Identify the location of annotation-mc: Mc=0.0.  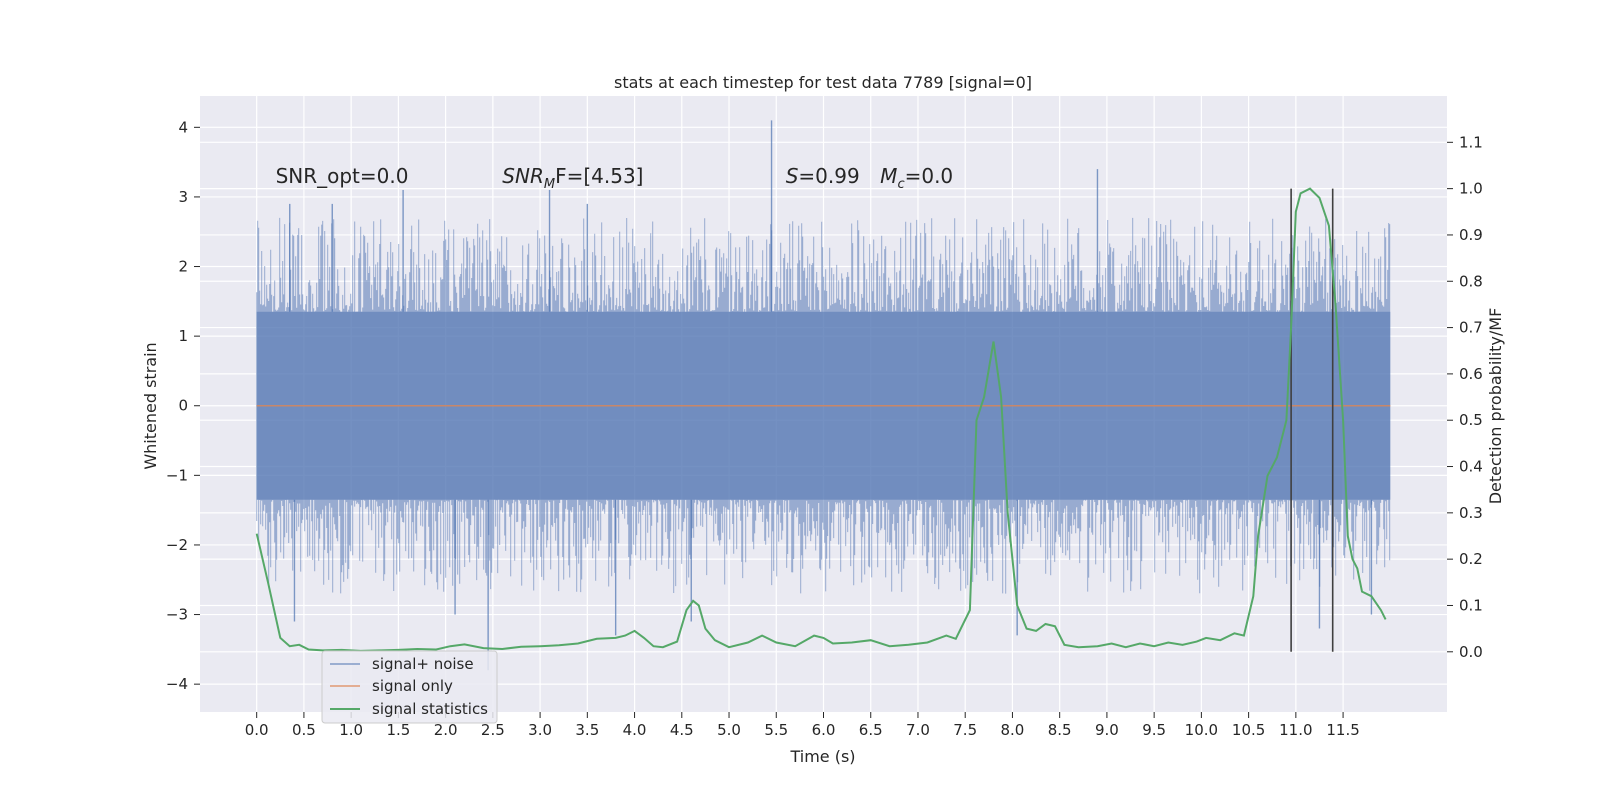
(916, 178).